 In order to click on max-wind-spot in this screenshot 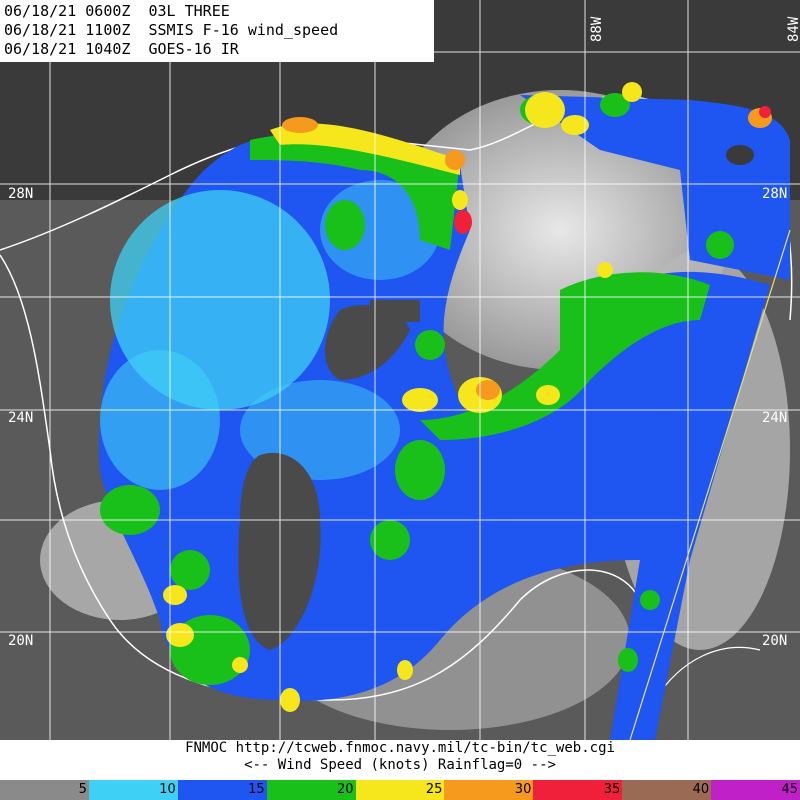, I will do `click(463, 222)`.